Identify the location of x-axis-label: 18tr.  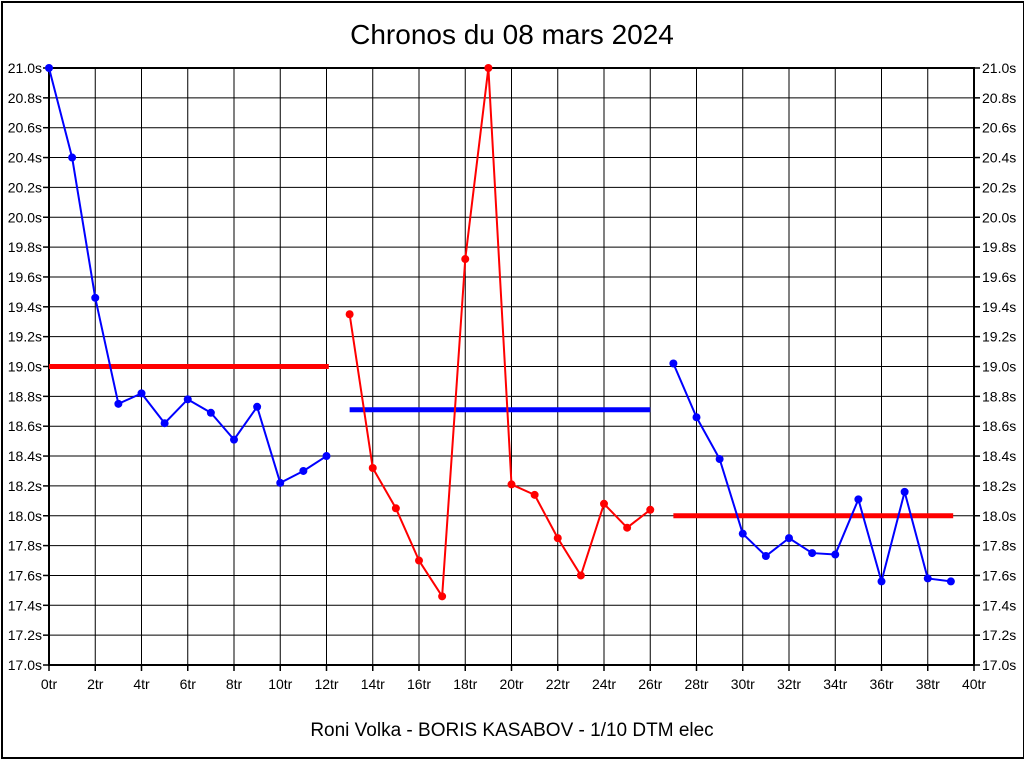
(465, 684).